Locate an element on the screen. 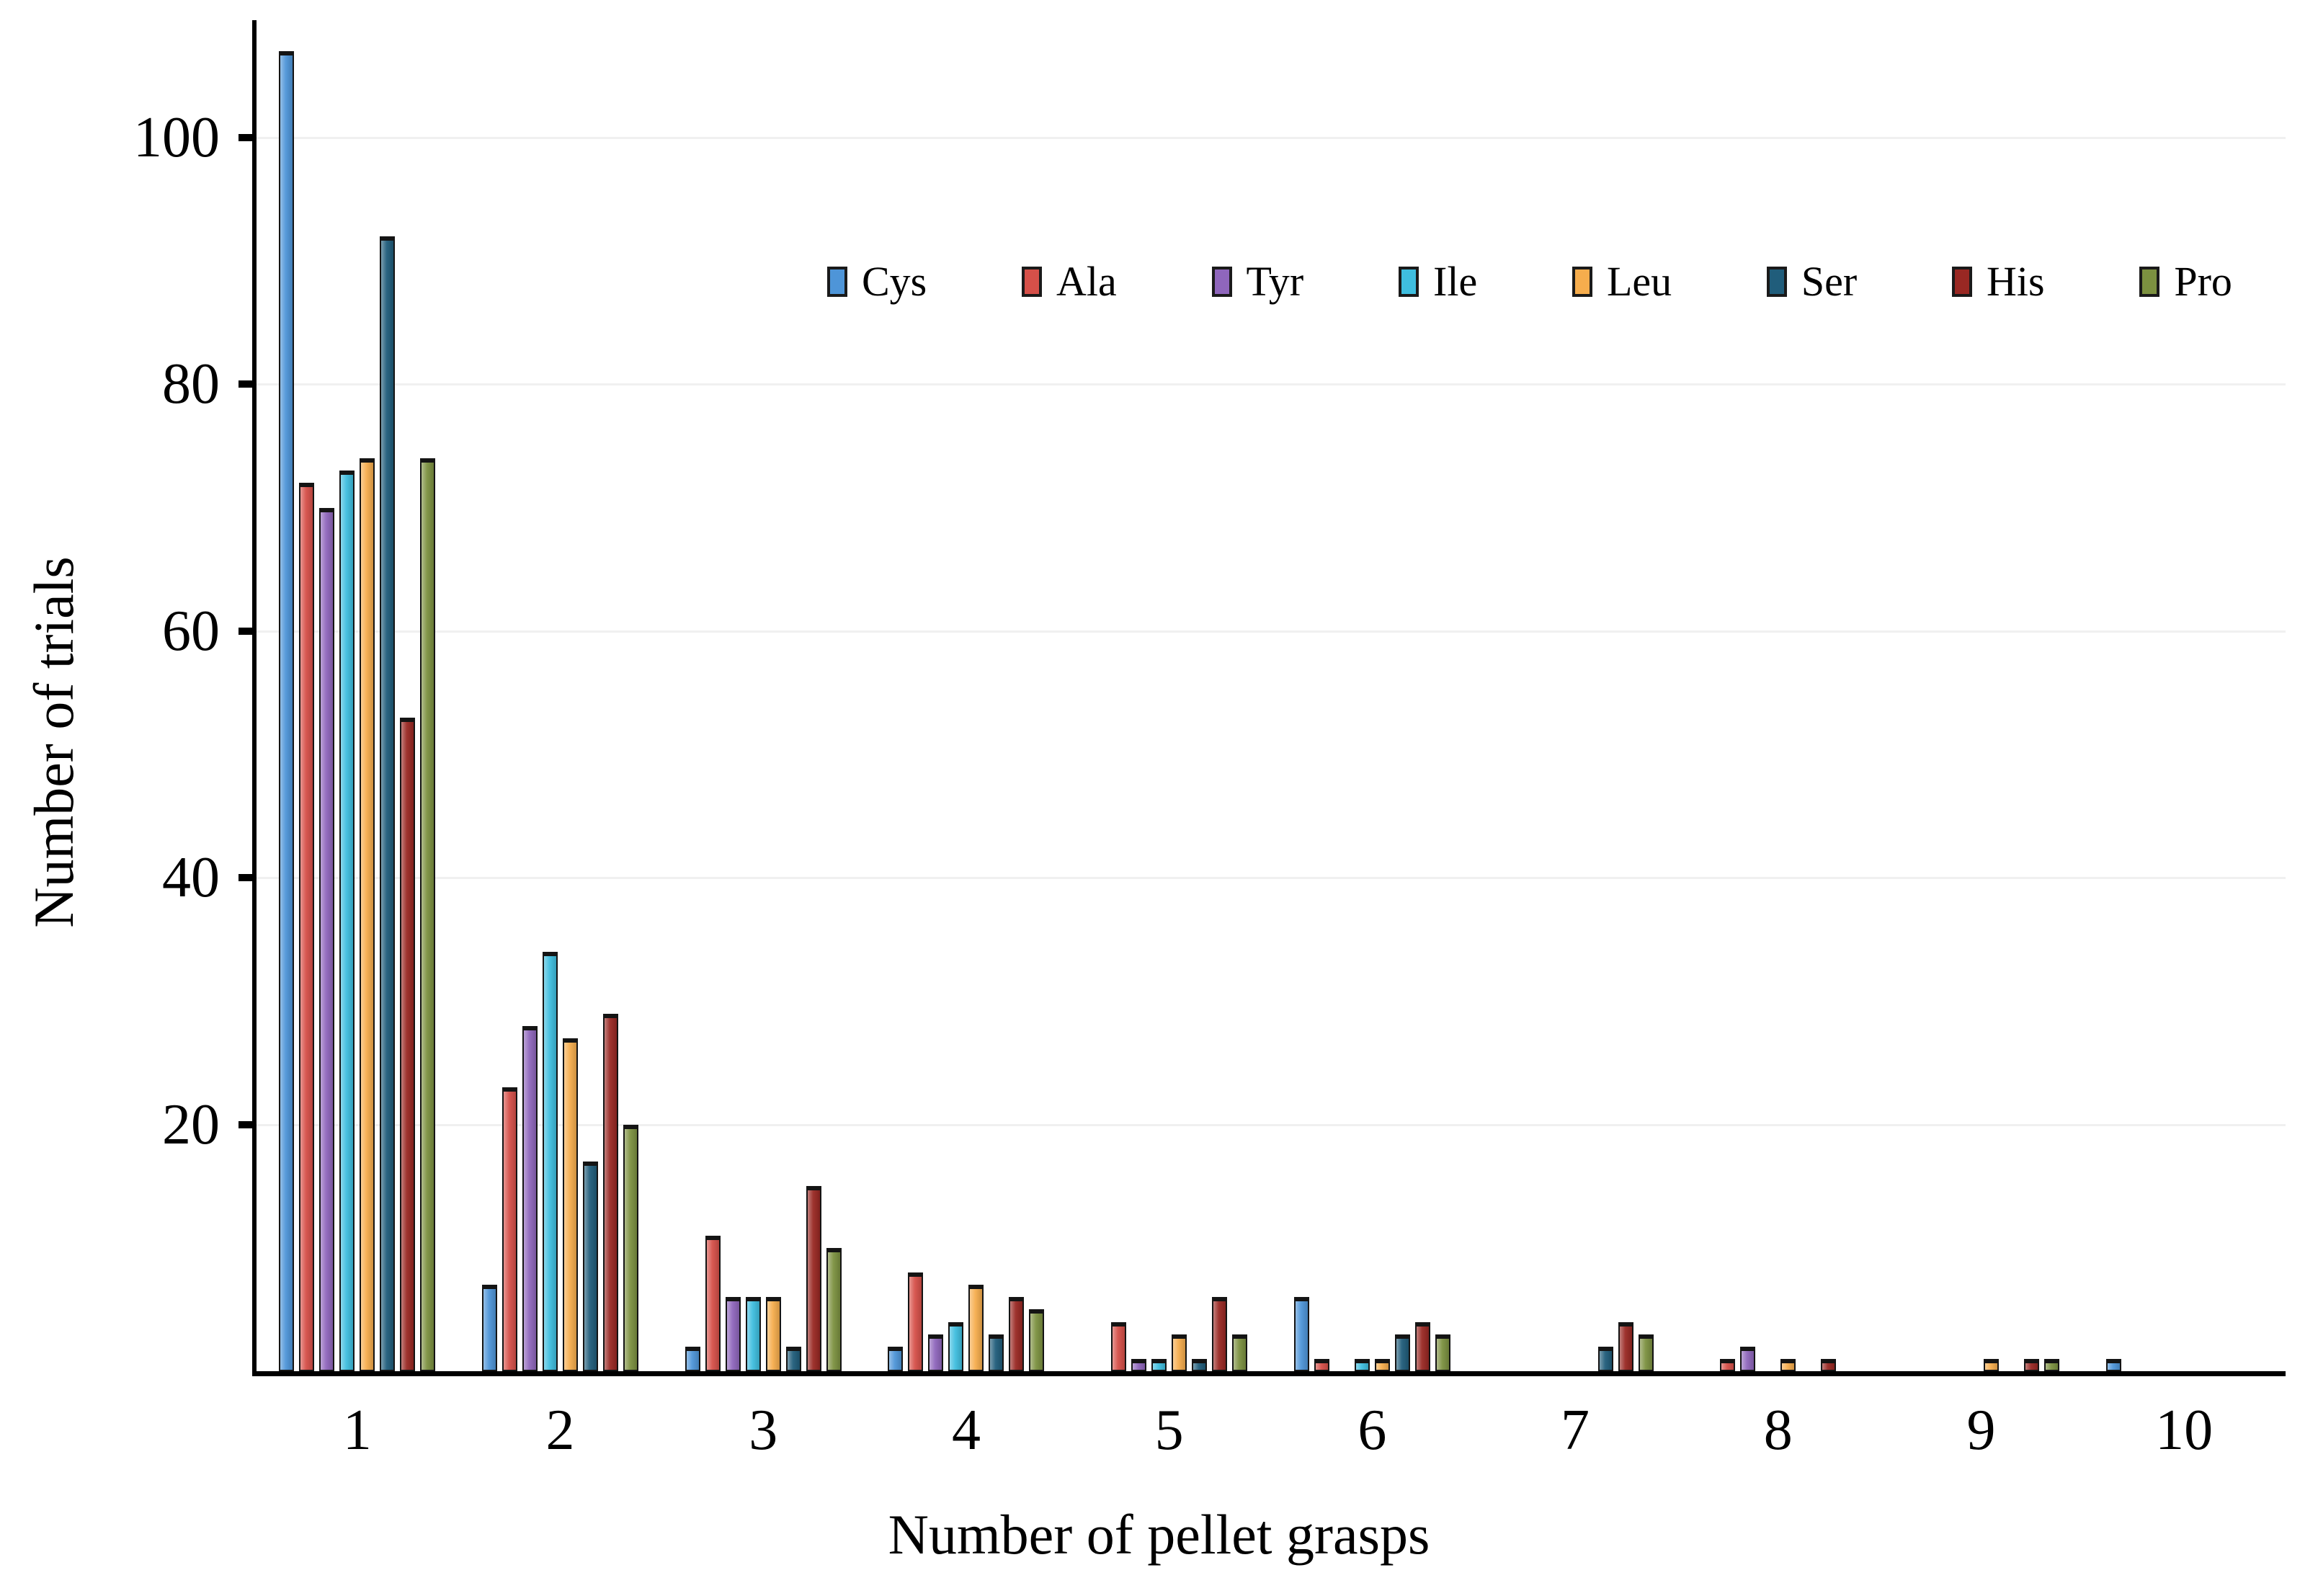 This screenshot has height=1596, width=2318. x-axis-title: Number of pellet grasps is located at coordinates (1159, 1535).